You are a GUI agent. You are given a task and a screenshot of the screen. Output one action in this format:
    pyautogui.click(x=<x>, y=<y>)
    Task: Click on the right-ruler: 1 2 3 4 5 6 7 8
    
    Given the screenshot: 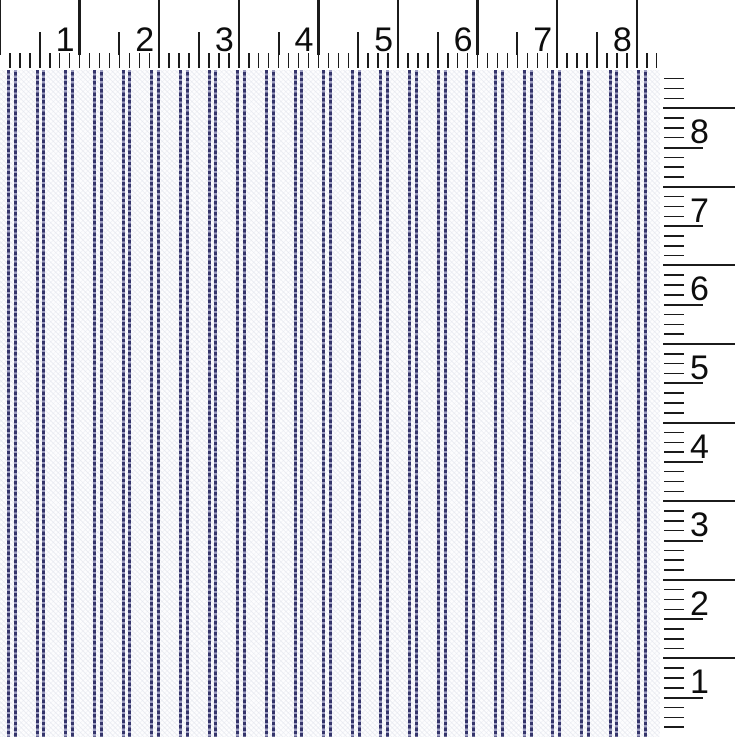 What is the action you would take?
    pyautogui.click(x=697, y=368)
    